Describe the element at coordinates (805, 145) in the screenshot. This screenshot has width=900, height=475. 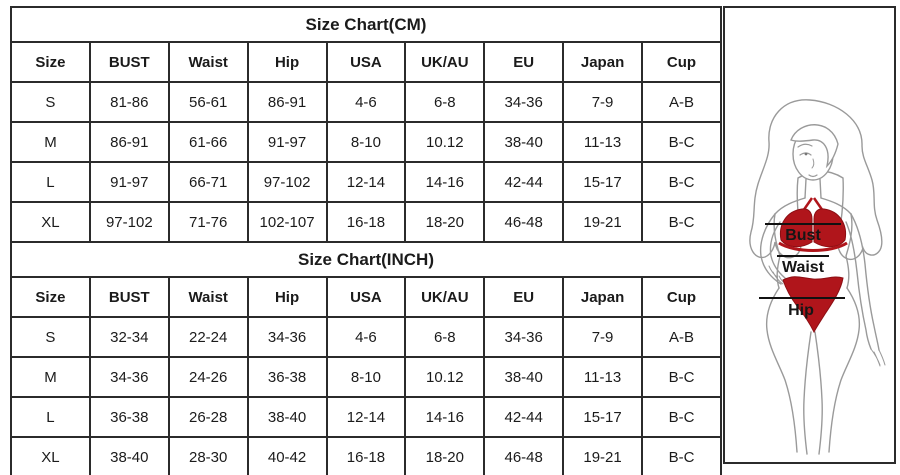
I see `eyebrow` at that location.